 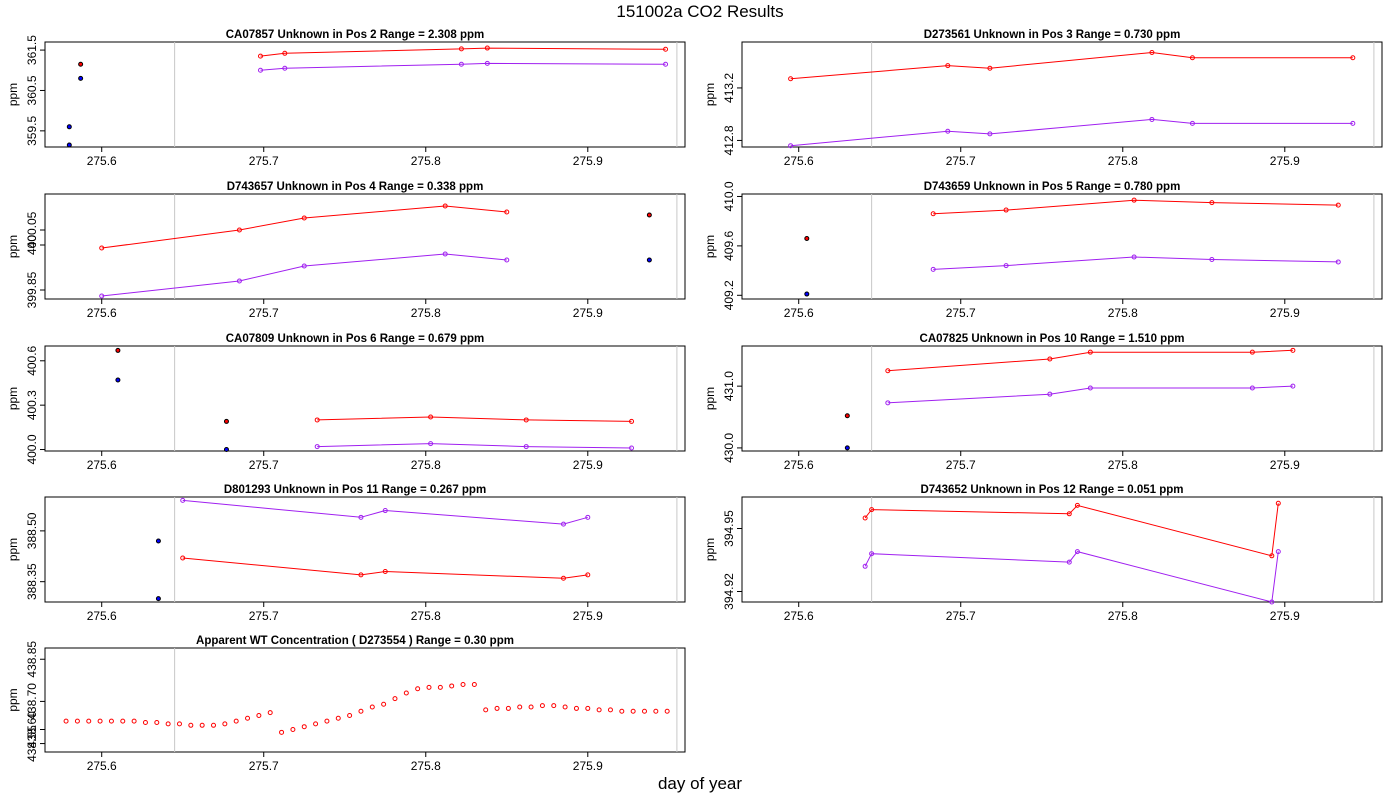 What do you see at coordinates (32, 245) in the screenshot?
I see `y-tick-label: 400` at bounding box center [32, 245].